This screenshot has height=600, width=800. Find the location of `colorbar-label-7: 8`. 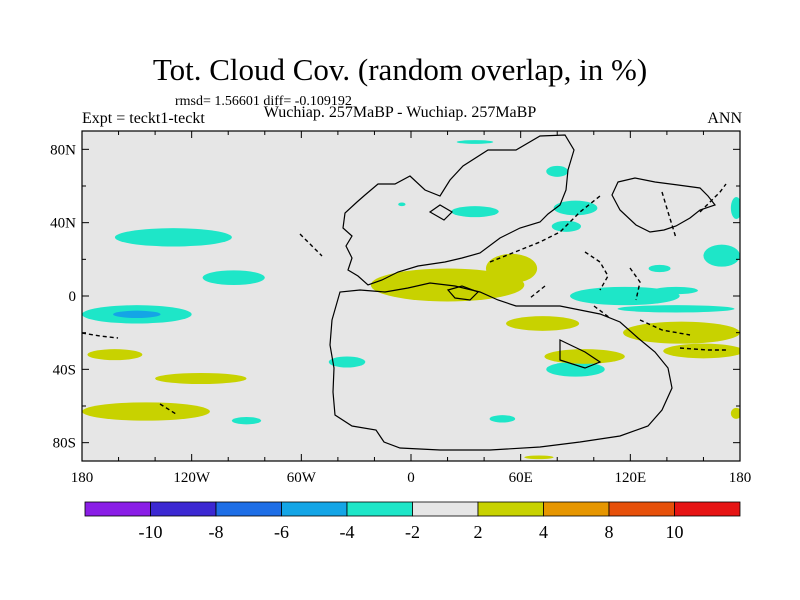

colorbar-label-7: 8 is located at coordinates (609, 532).